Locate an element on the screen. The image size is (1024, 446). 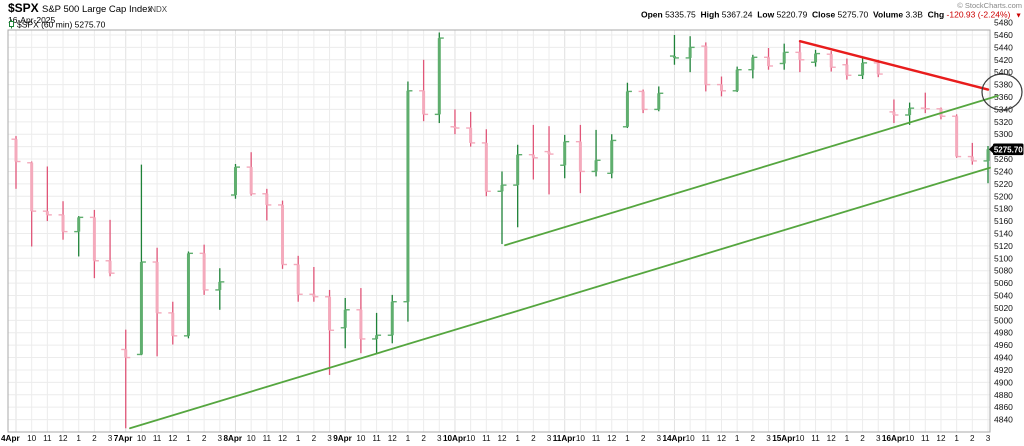
y-axis-label: 4960 is located at coordinates (1003, 345).